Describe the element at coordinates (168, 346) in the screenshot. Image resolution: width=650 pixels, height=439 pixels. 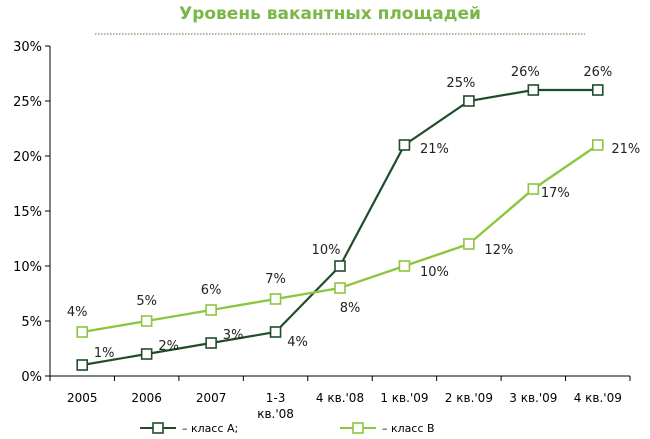
I see `data-label: 2%` at that location.